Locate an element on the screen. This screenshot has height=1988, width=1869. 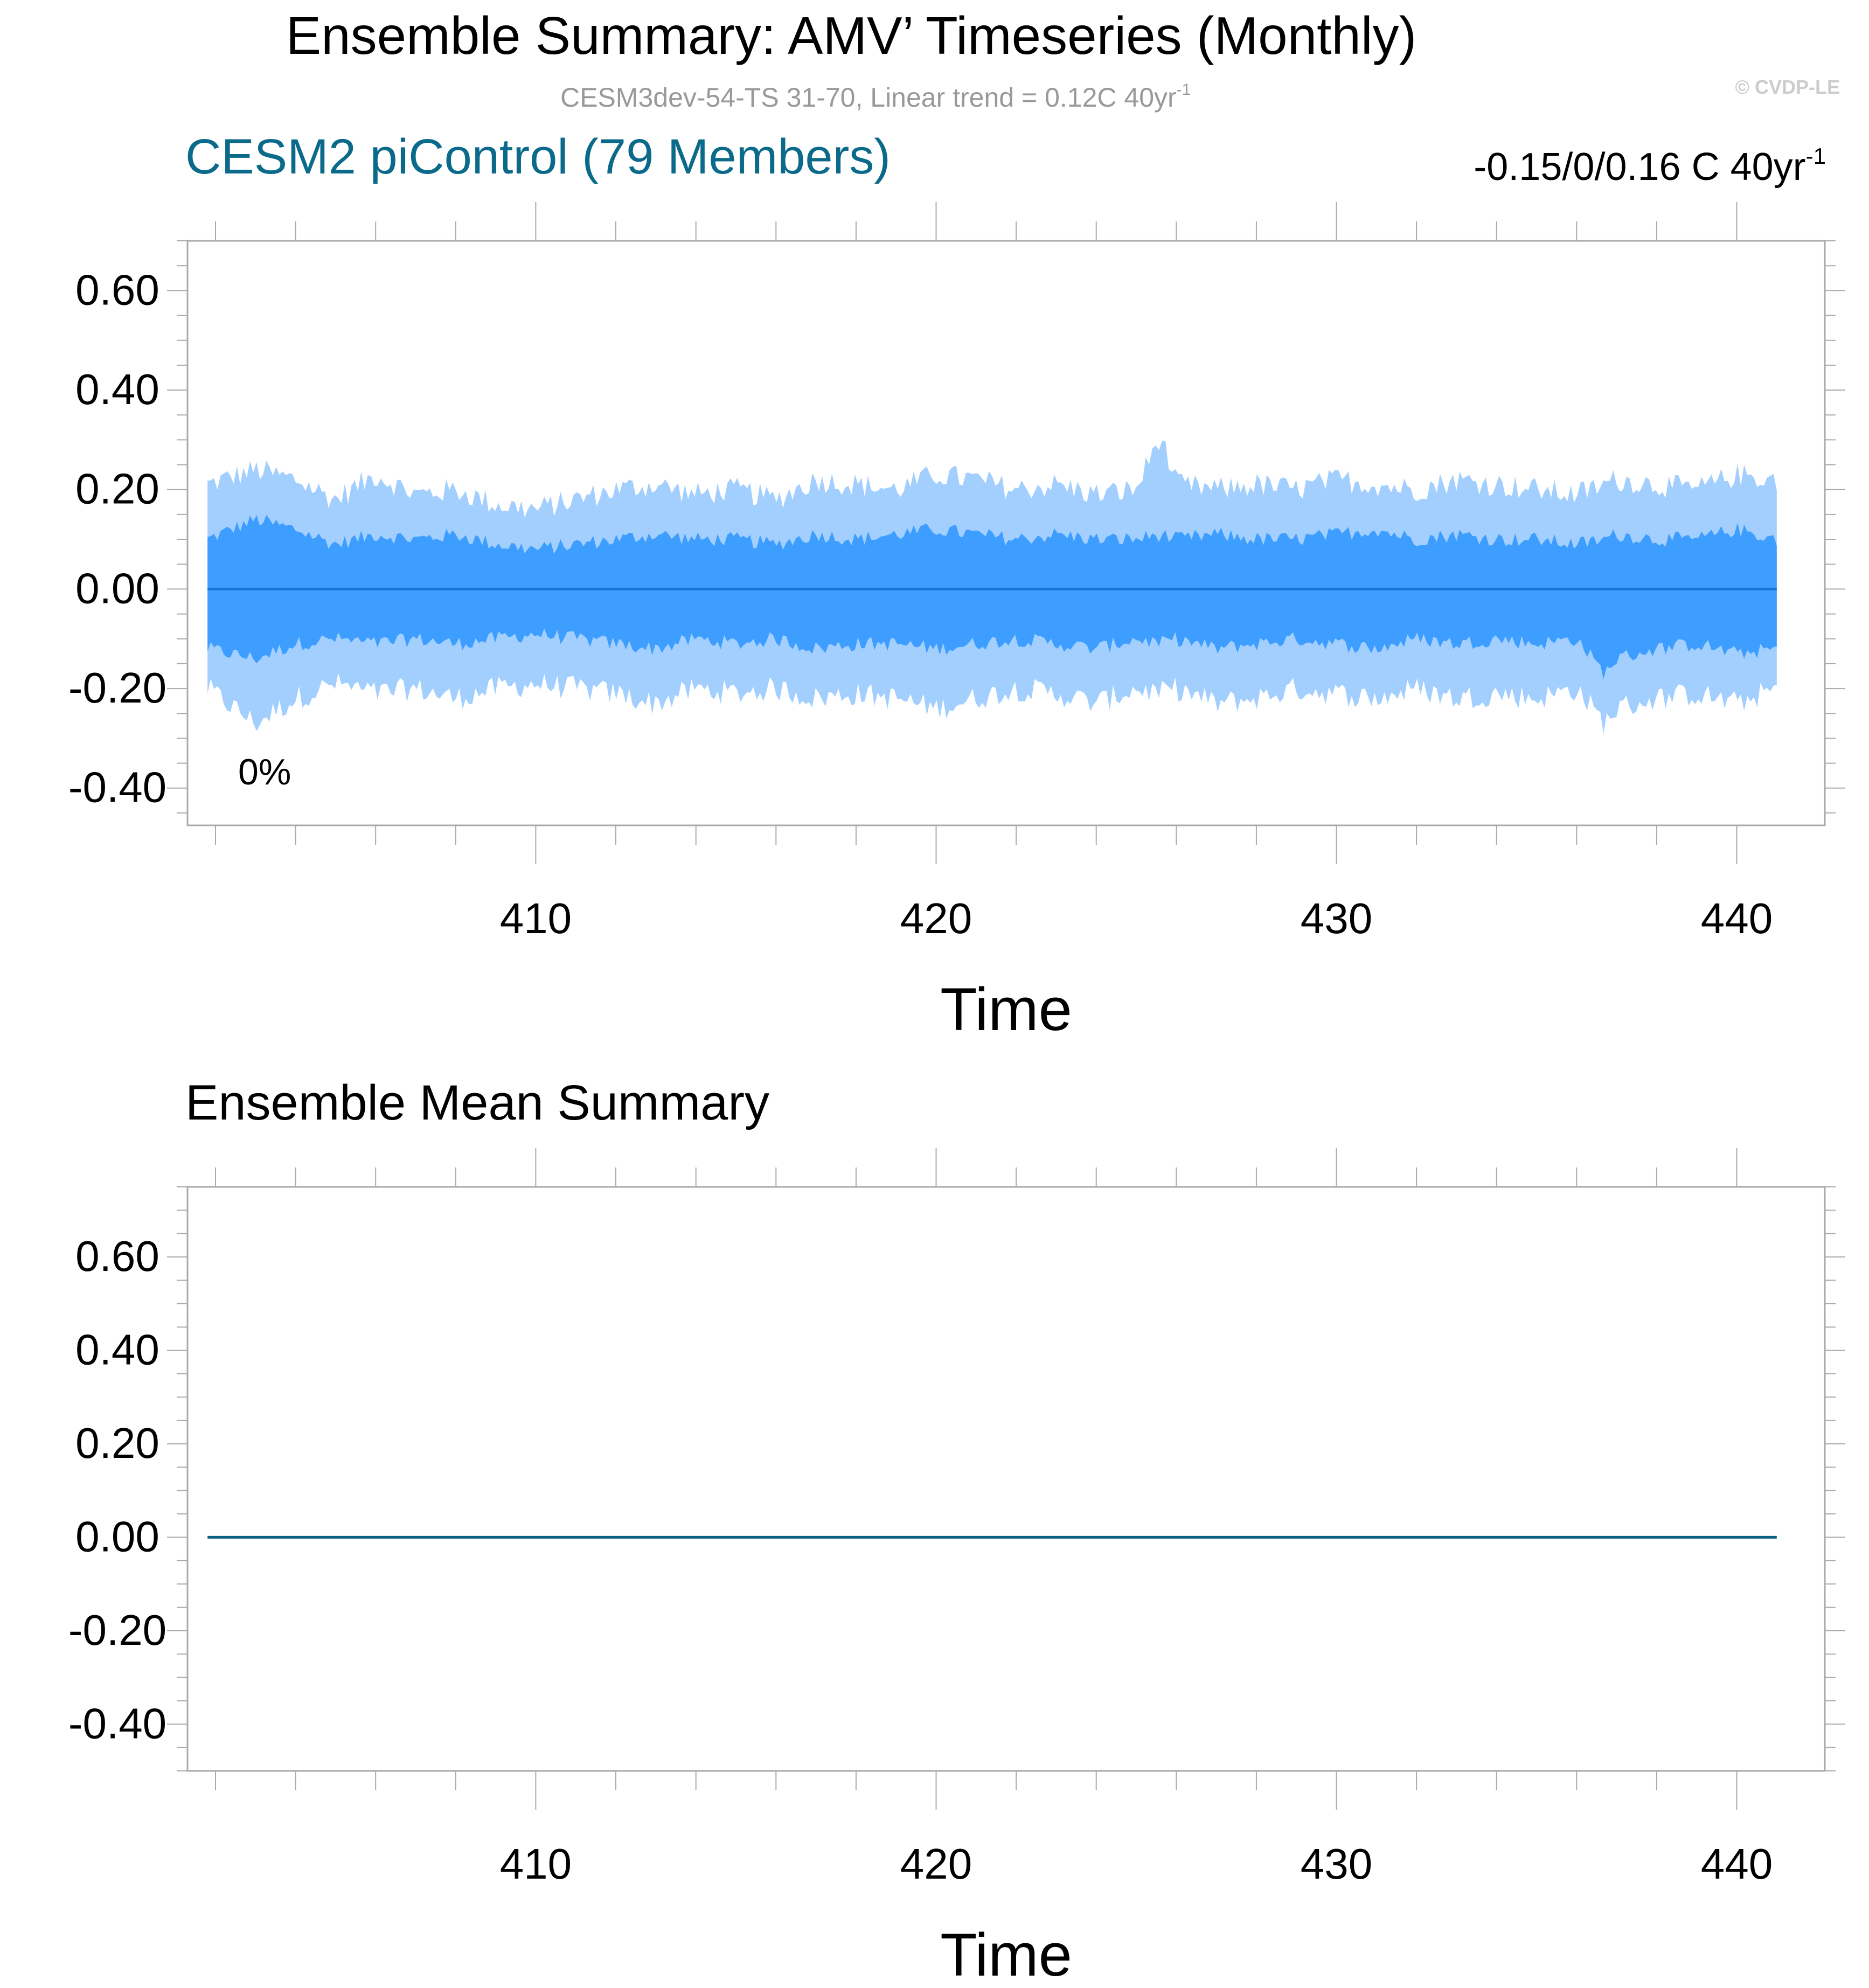
chart-1-y-tick-label: 0.40 is located at coordinates (117, 1350).